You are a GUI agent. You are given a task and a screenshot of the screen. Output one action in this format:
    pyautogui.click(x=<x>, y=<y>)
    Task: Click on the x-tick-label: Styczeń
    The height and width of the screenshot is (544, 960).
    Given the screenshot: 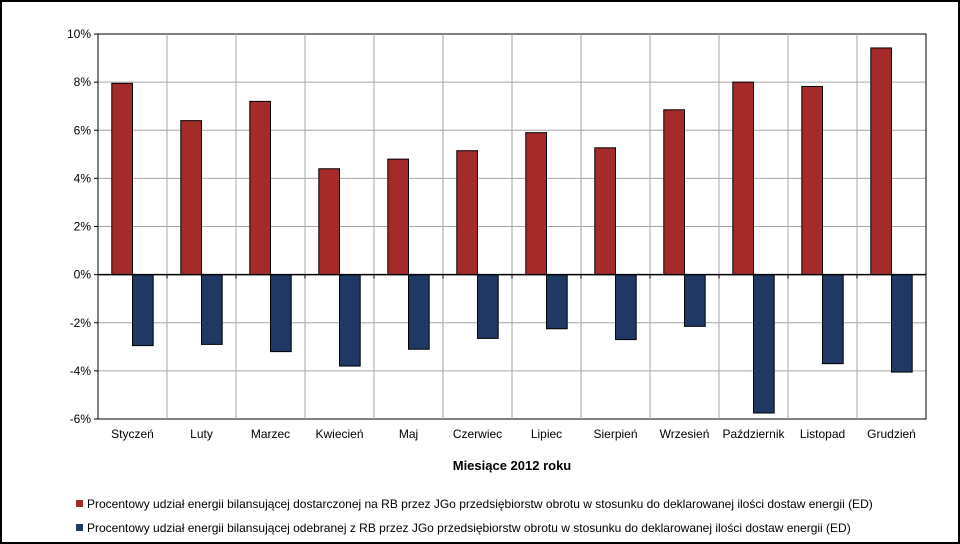 What is the action you would take?
    pyautogui.click(x=132, y=434)
    